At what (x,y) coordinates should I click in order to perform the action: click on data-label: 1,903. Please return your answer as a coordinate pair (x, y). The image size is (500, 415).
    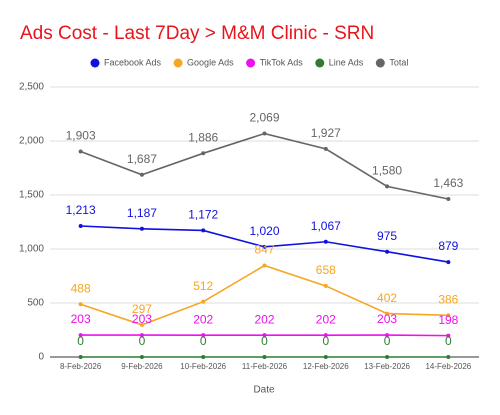
    Looking at the image, I should click on (81, 136).